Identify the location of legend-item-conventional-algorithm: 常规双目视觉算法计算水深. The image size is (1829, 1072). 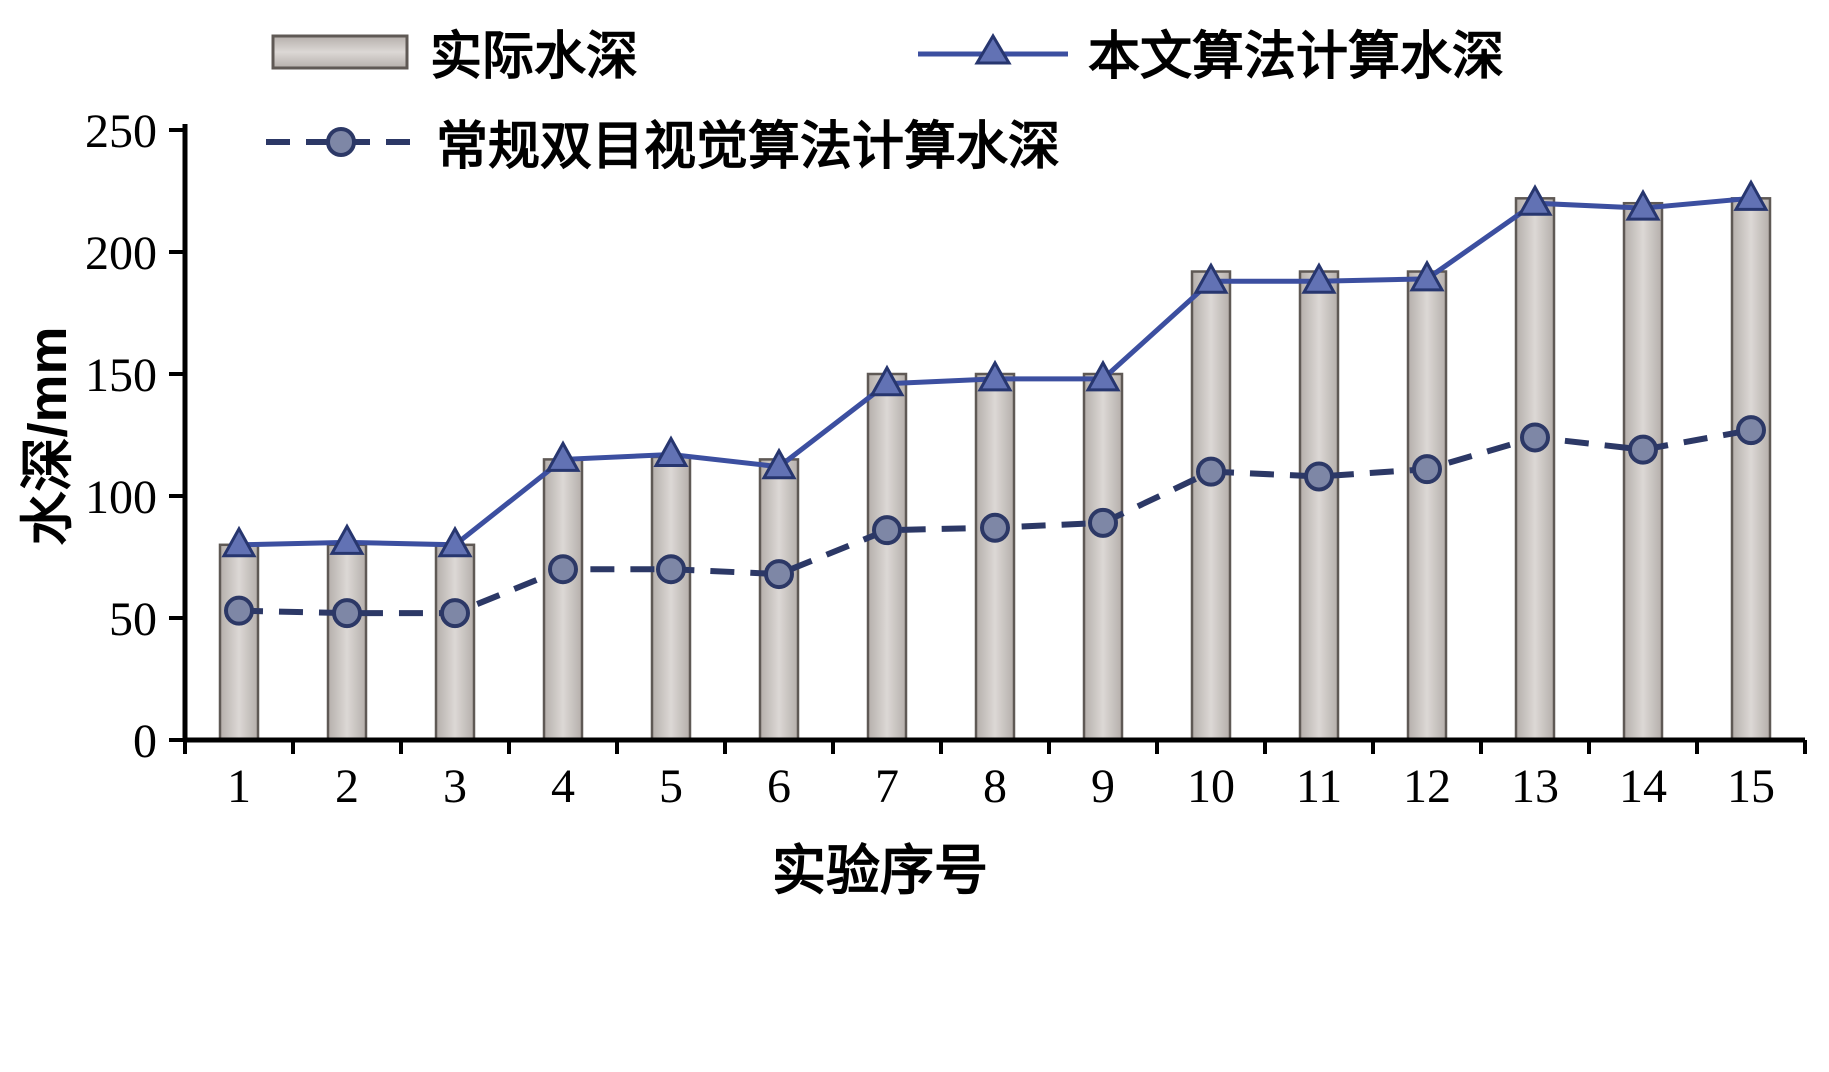
(663, 141).